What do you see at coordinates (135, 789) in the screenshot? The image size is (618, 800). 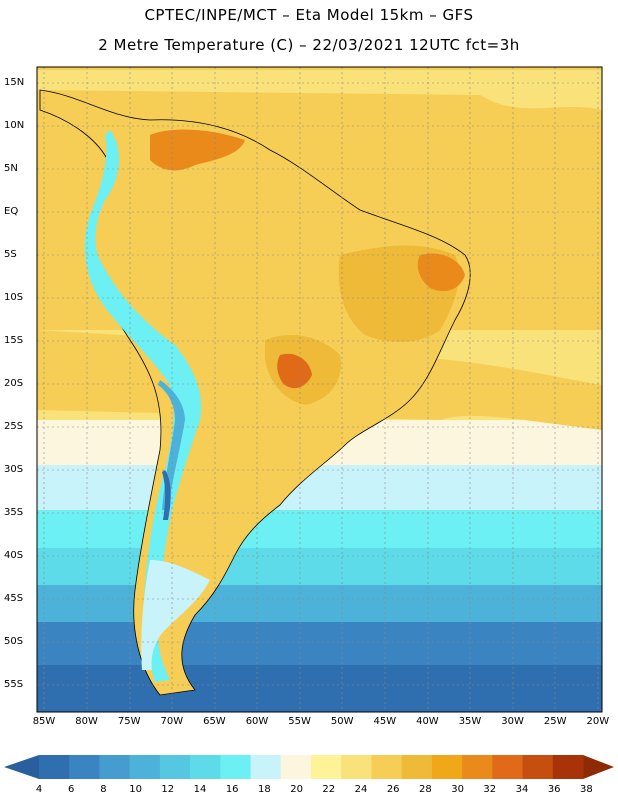 I see `colorbar-tick-label: 10` at bounding box center [135, 789].